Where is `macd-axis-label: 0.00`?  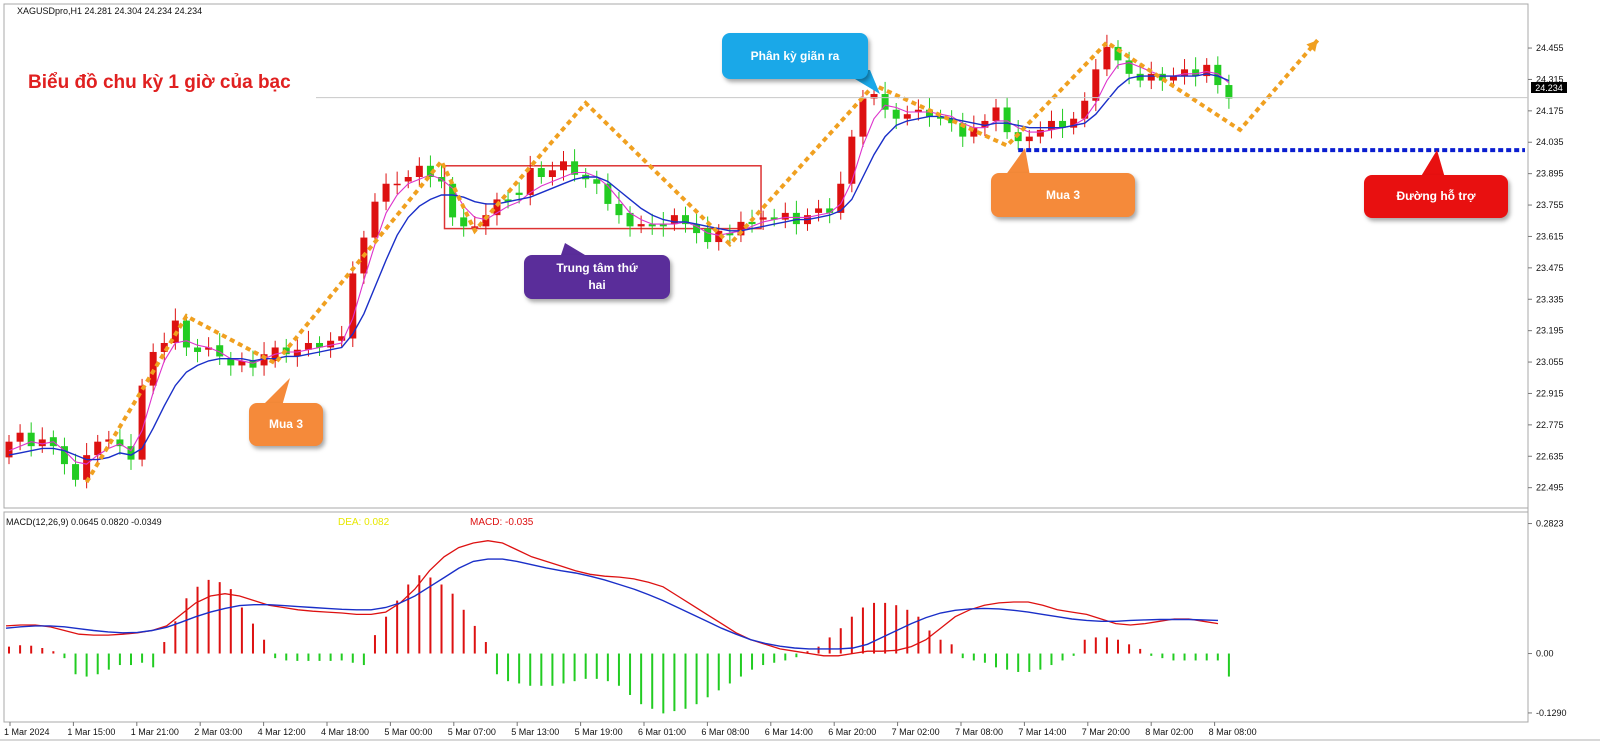
macd-axis-label: 0.00 is located at coordinates (1545, 654).